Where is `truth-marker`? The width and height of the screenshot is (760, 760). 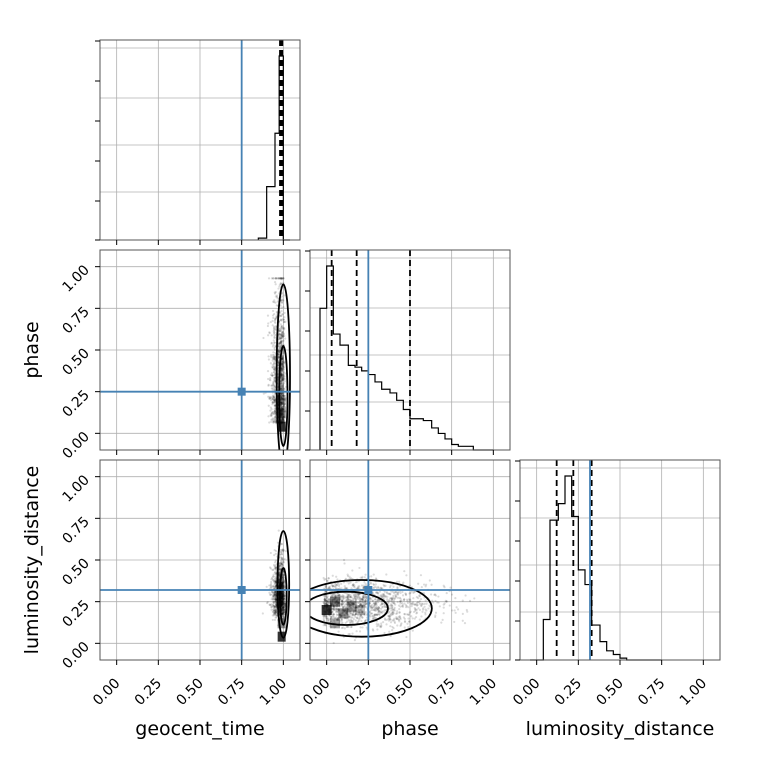 truth-marker is located at coordinates (241, 590).